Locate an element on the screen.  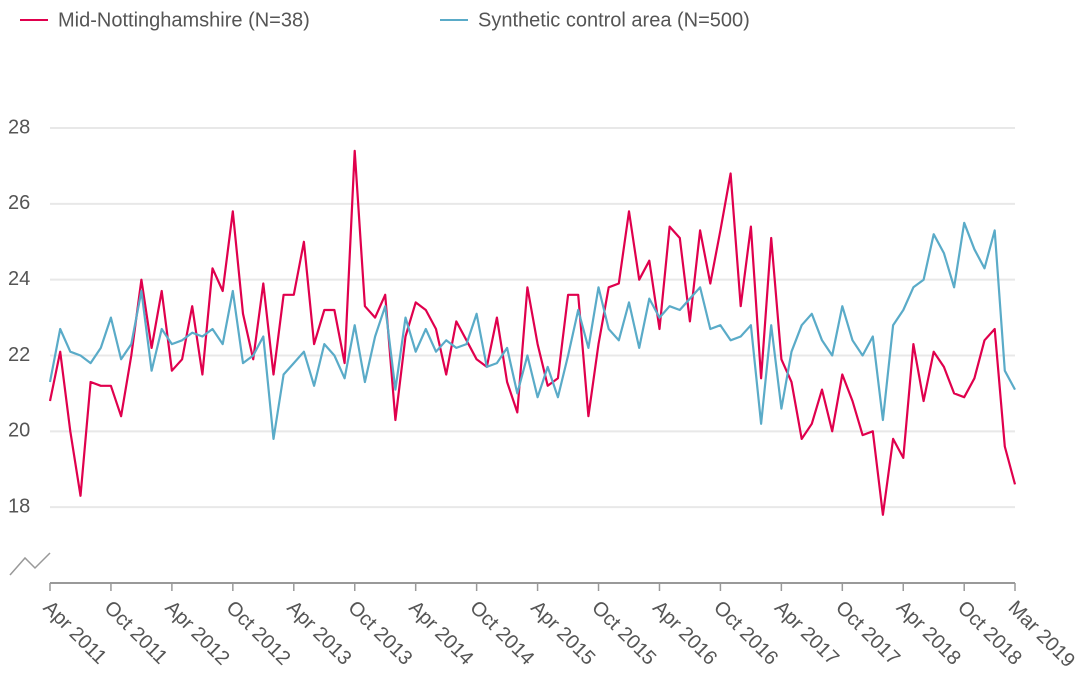
y-tick-label: 26 is located at coordinates (19, 203).